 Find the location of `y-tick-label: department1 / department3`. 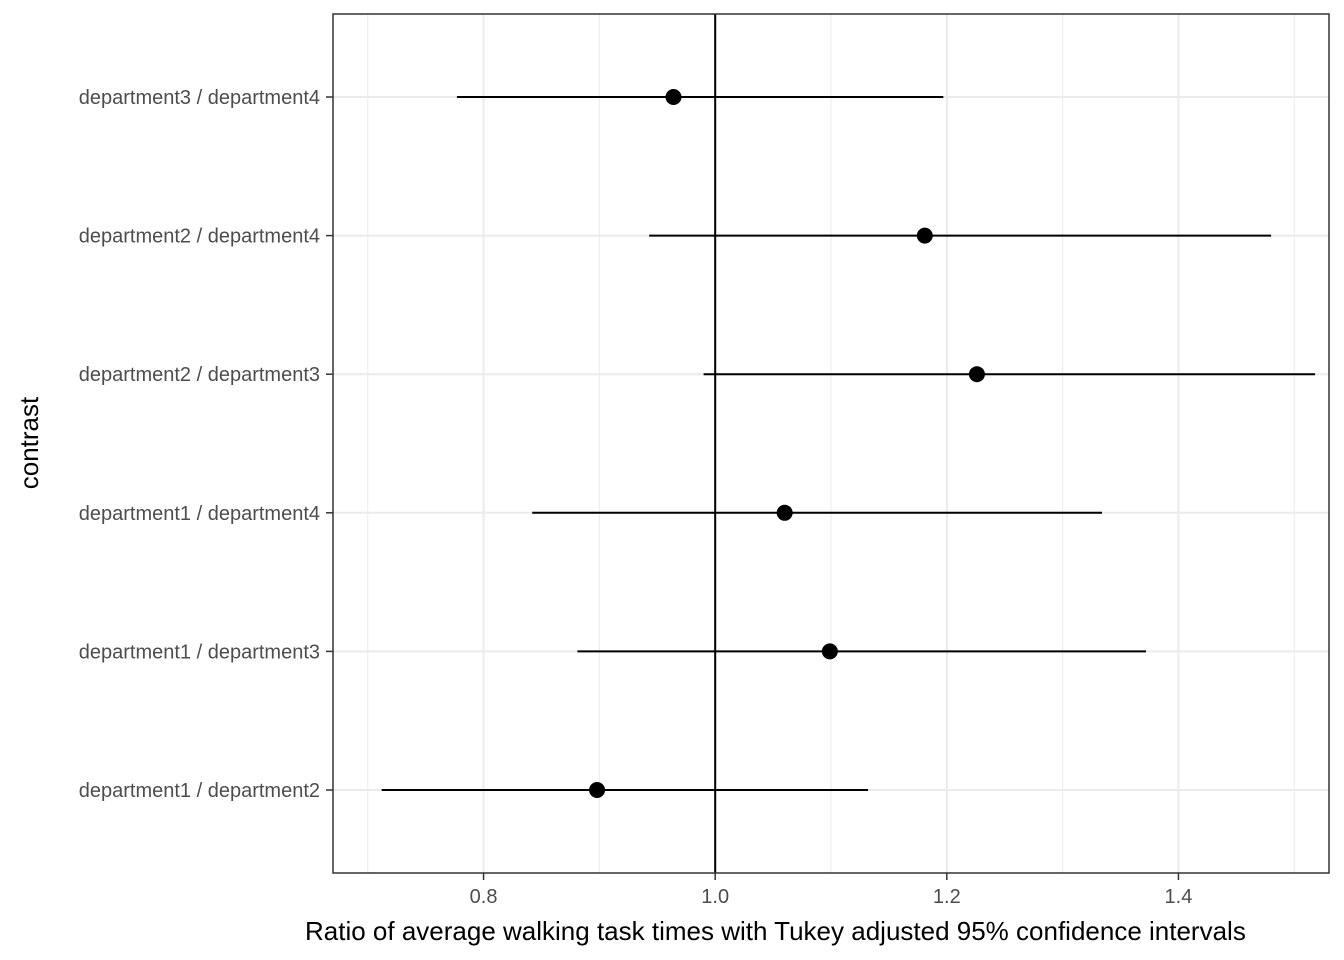

y-tick-label: department1 / department3 is located at coordinates (199, 652).